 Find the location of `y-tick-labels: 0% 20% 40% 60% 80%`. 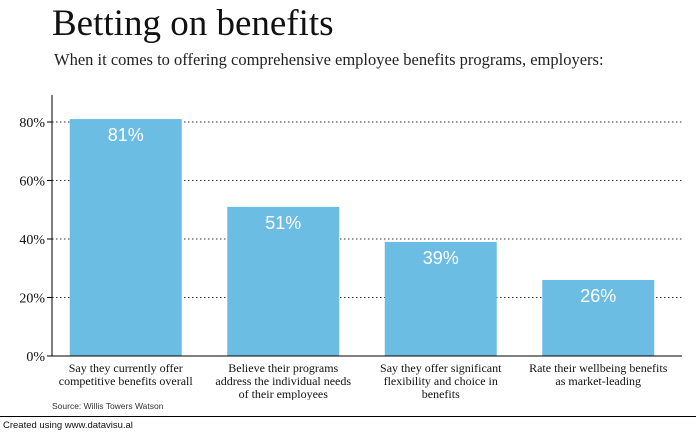

y-tick-labels: 0% 20% 40% 60% 80% is located at coordinates (32, 240).